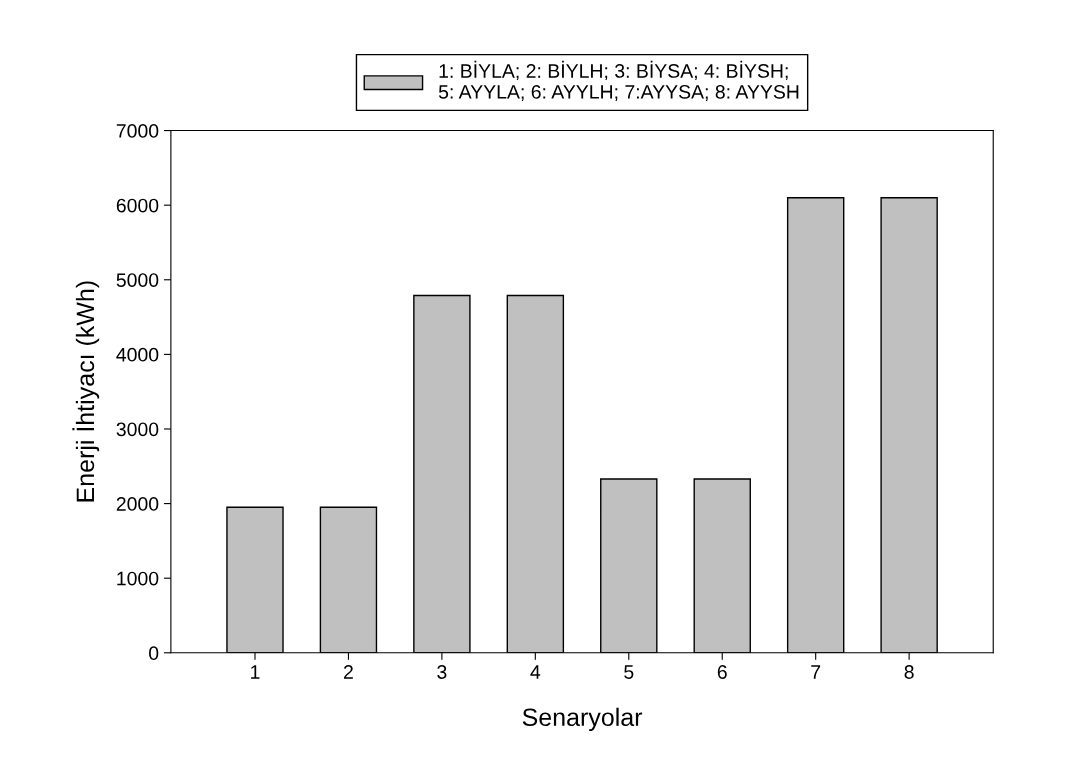  I want to click on y-axis-title: Enerji İhtiyacı (kWh), so click(86, 391).